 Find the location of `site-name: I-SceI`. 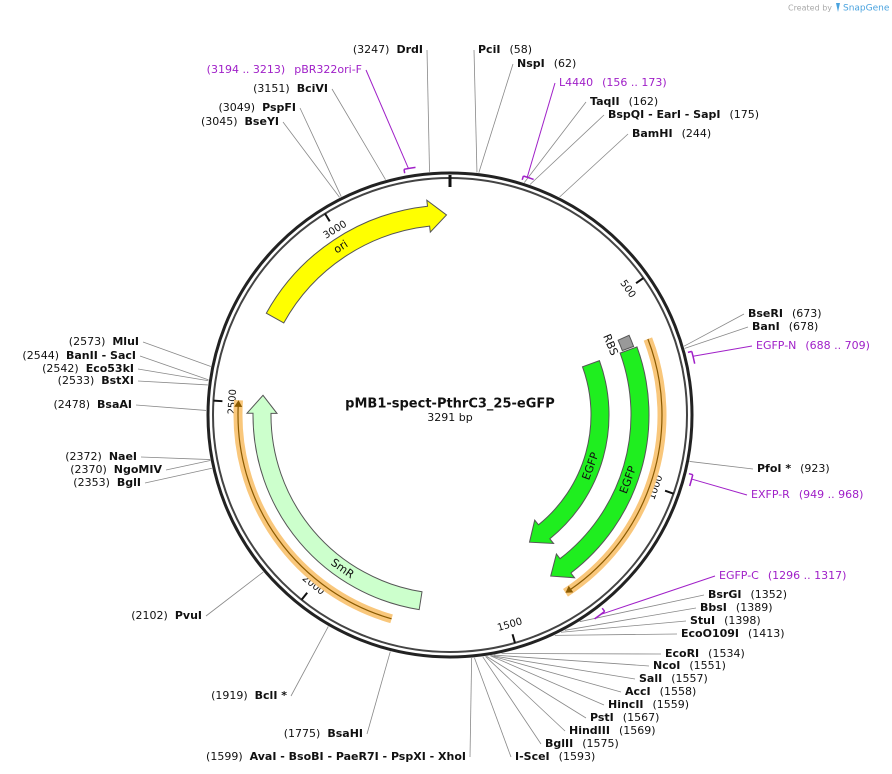

site-name: I-SceI is located at coordinates (532, 756).